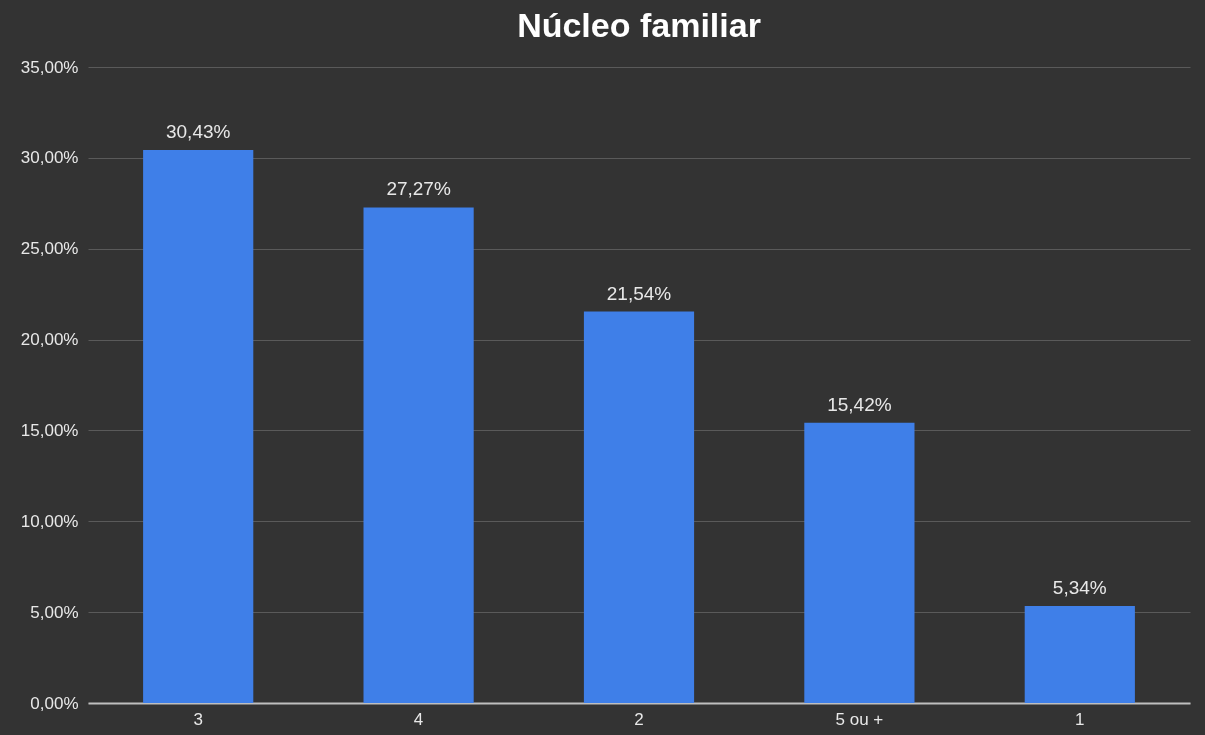 This screenshot has width=1205, height=735. Describe the element at coordinates (418, 189) in the screenshot. I see `data-label: 27,27%` at that location.